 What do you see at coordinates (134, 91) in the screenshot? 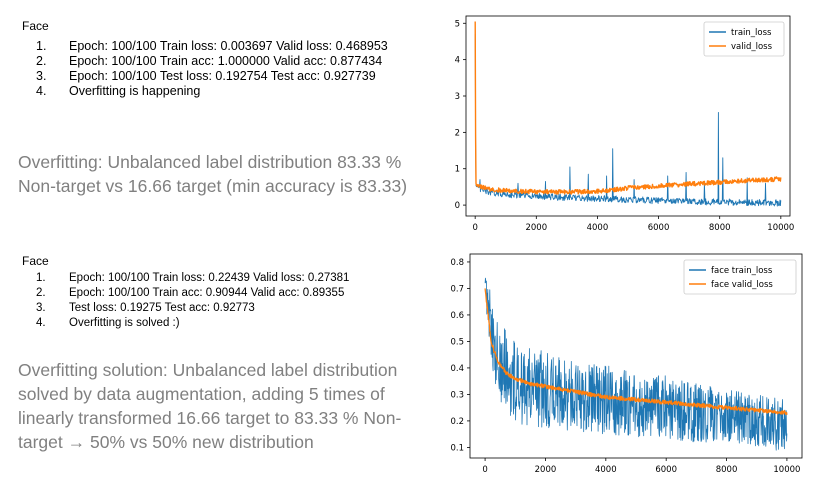
I see `list-item-text: Overfitting is happening` at bounding box center [134, 91].